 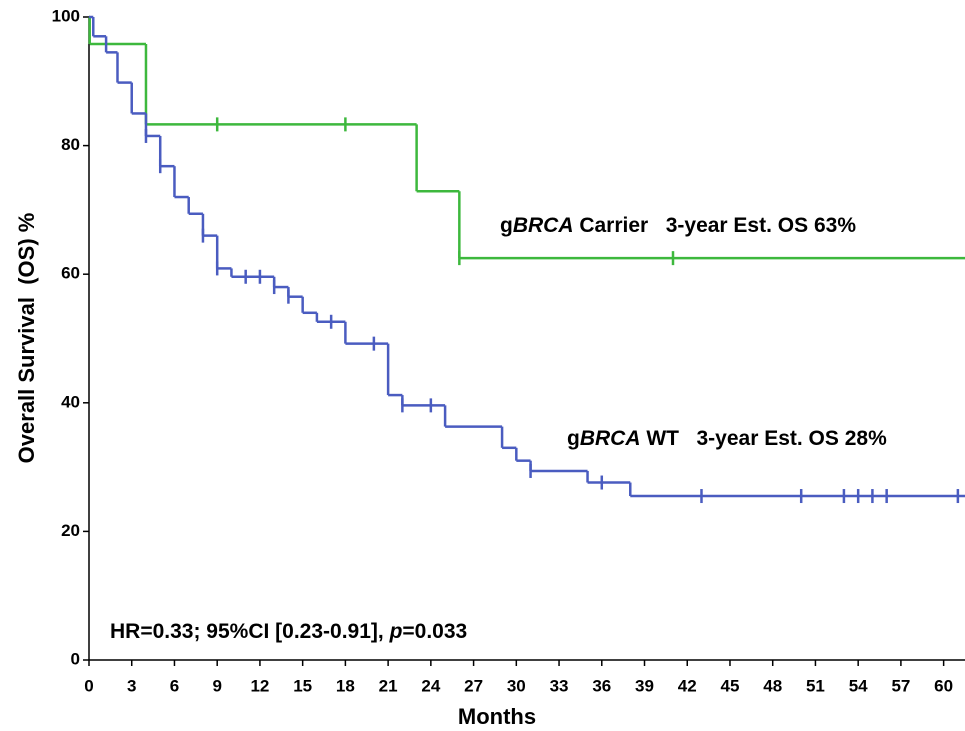 I want to click on x-tick-label: 24, so click(x=430, y=685).